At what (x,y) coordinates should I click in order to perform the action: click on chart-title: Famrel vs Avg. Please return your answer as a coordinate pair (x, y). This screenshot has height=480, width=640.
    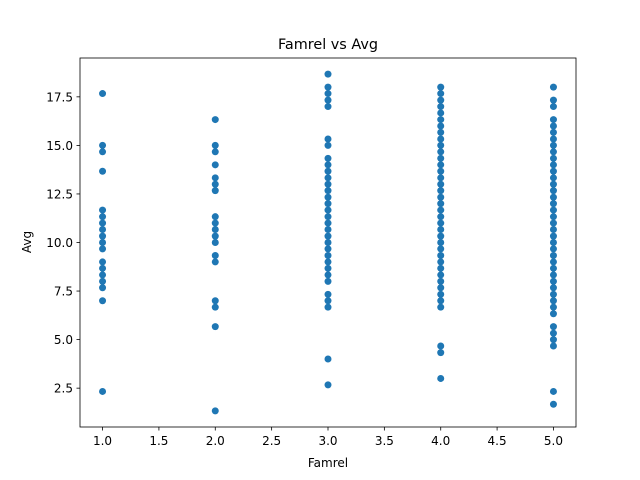
    Looking at the image, I should click on (328, 45).